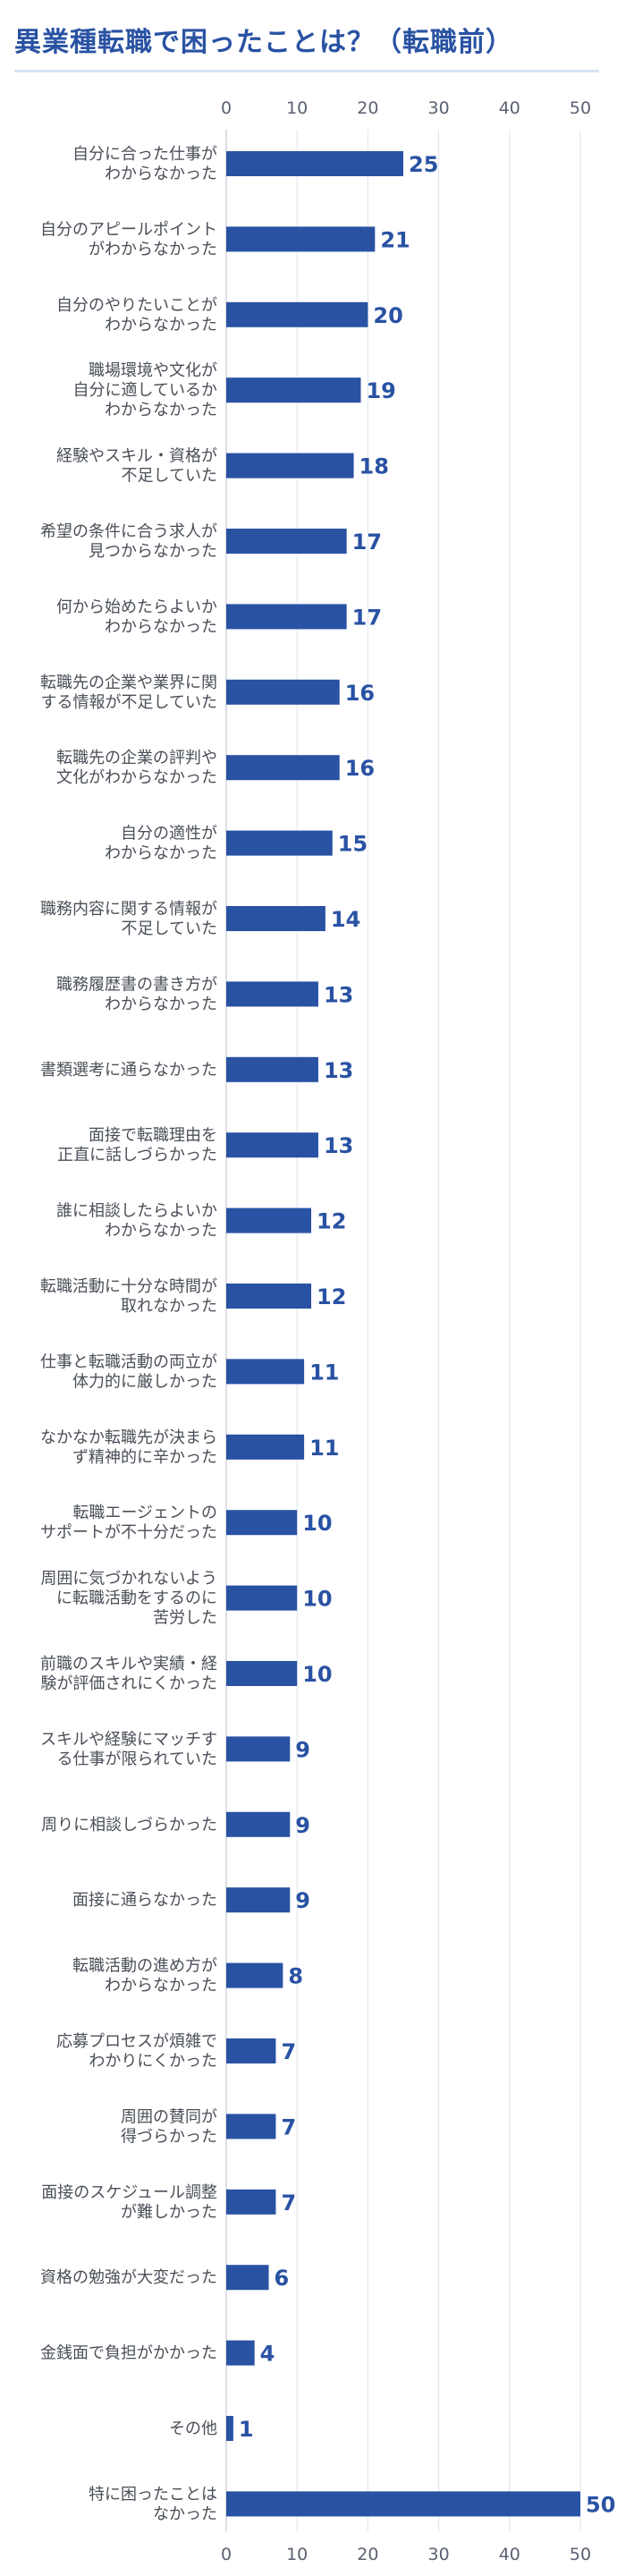 The height and width of the screenshot is (2576, 617). What do you see at coordinates (380, 390) in the screenshot?
I see `bar-value-label: 19` at bounding box center [380, 390].